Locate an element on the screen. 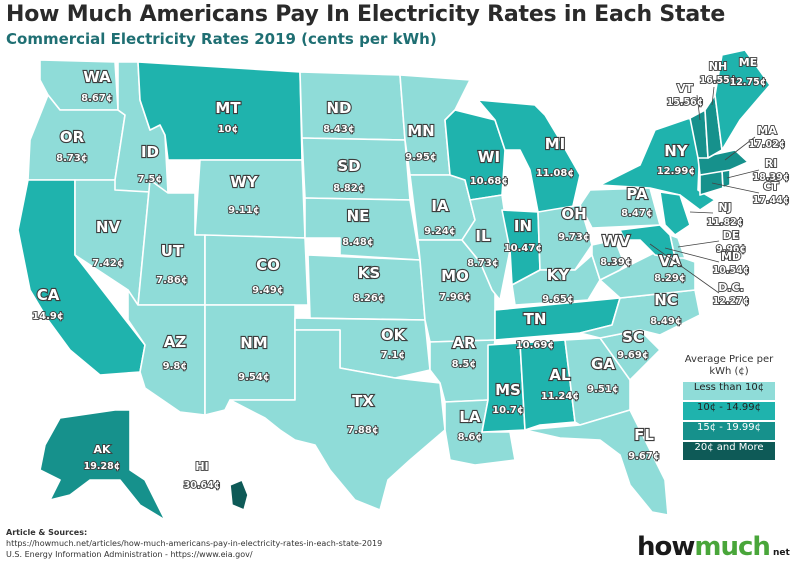 This screenshot has width=792, height=563. state-label-me: ME is located at coordinates (748, 62).